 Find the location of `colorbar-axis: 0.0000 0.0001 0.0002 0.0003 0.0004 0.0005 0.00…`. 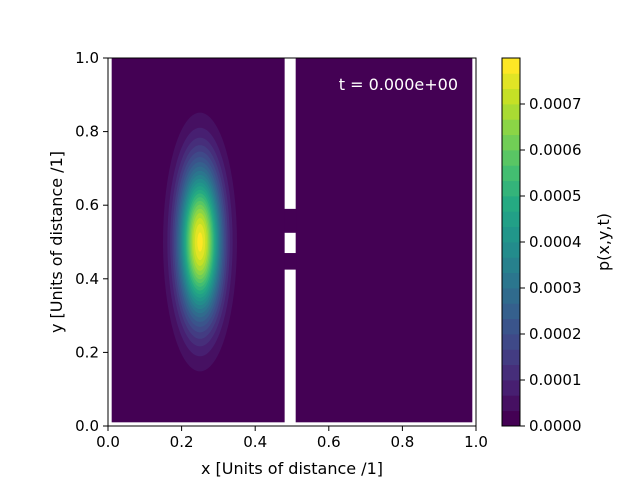

colorbar-axis: 0.0000 0.0001 0.0002 0.0003 0.0004 0.0005 0.00… is located at coordinates (551, 265).